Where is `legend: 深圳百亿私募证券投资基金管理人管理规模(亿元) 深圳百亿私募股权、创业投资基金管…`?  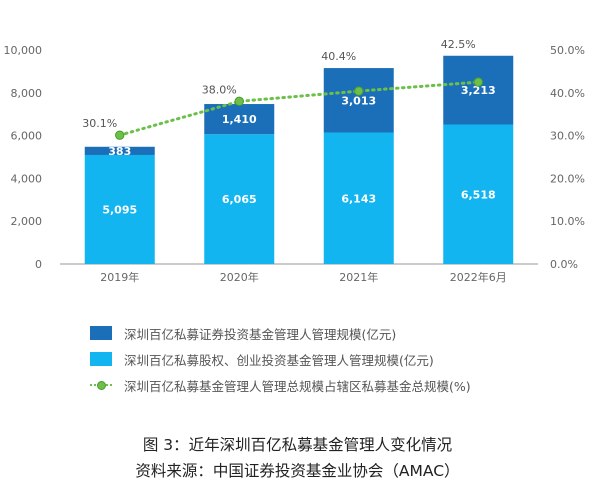 legend: 深圳百亿私募证券投资基金管理人管理规模(亿元) 深圳百亿私募股权、创业投资基金管… is located at coordinates (280, 359).